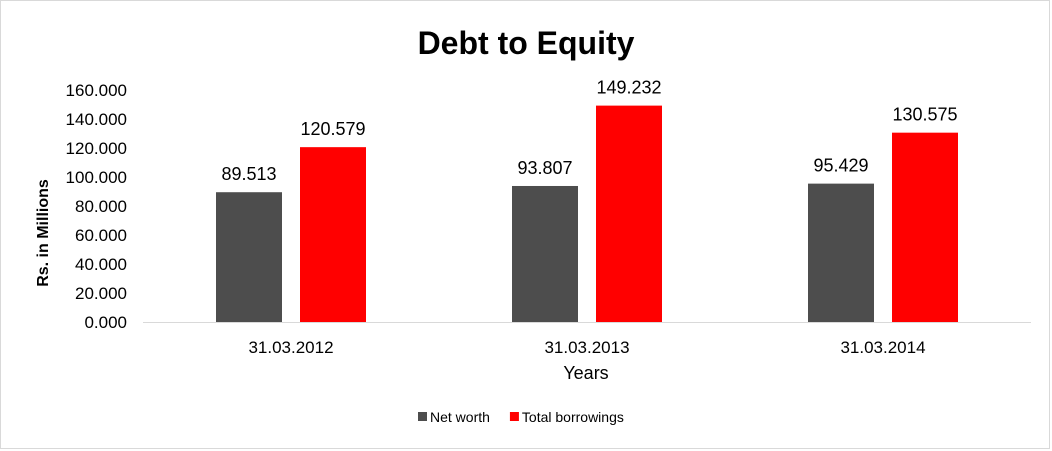 The height and width of the screenshot is (451, 1052). Describe the element at coordinates (96, 119) in the screenshot. I see `y-tick-label: 140.000` at that location.